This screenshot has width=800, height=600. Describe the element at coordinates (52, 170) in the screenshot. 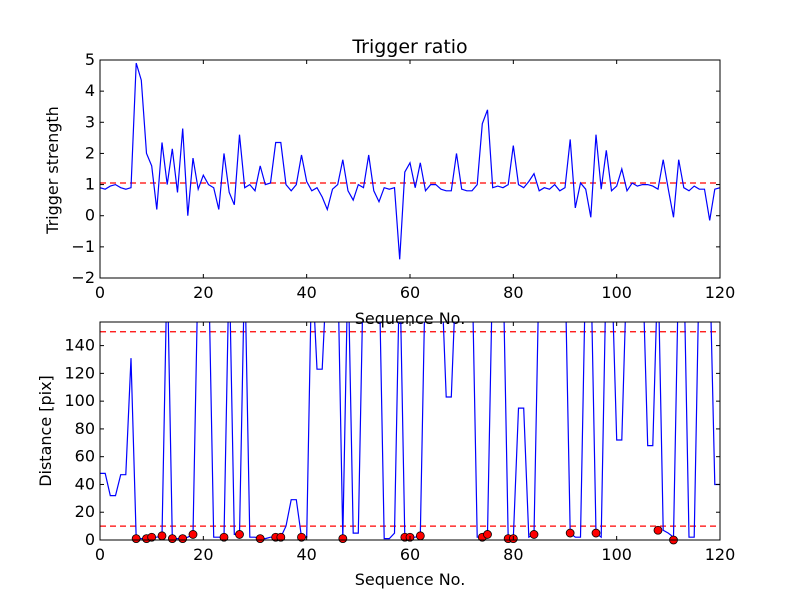

I see `y-axis-label: Trigger strength` at that location.